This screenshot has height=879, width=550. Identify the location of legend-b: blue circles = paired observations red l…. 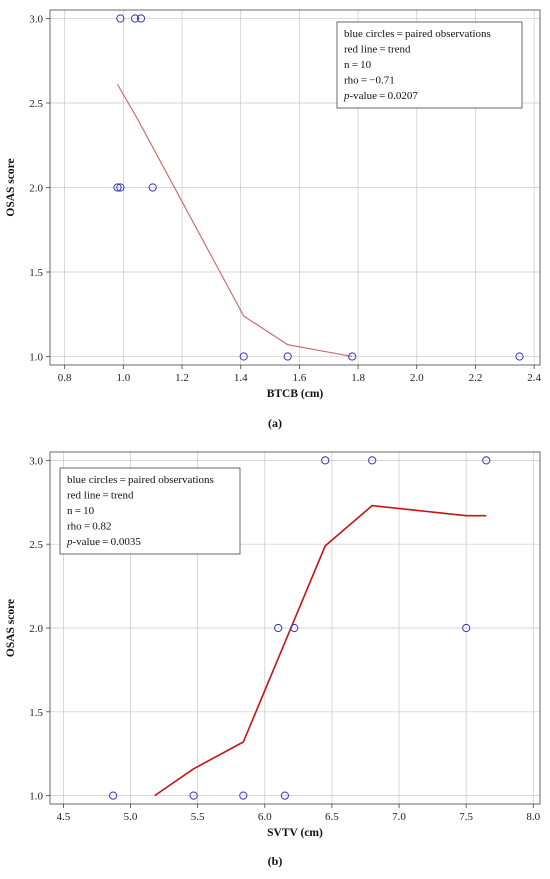
(150, 511).